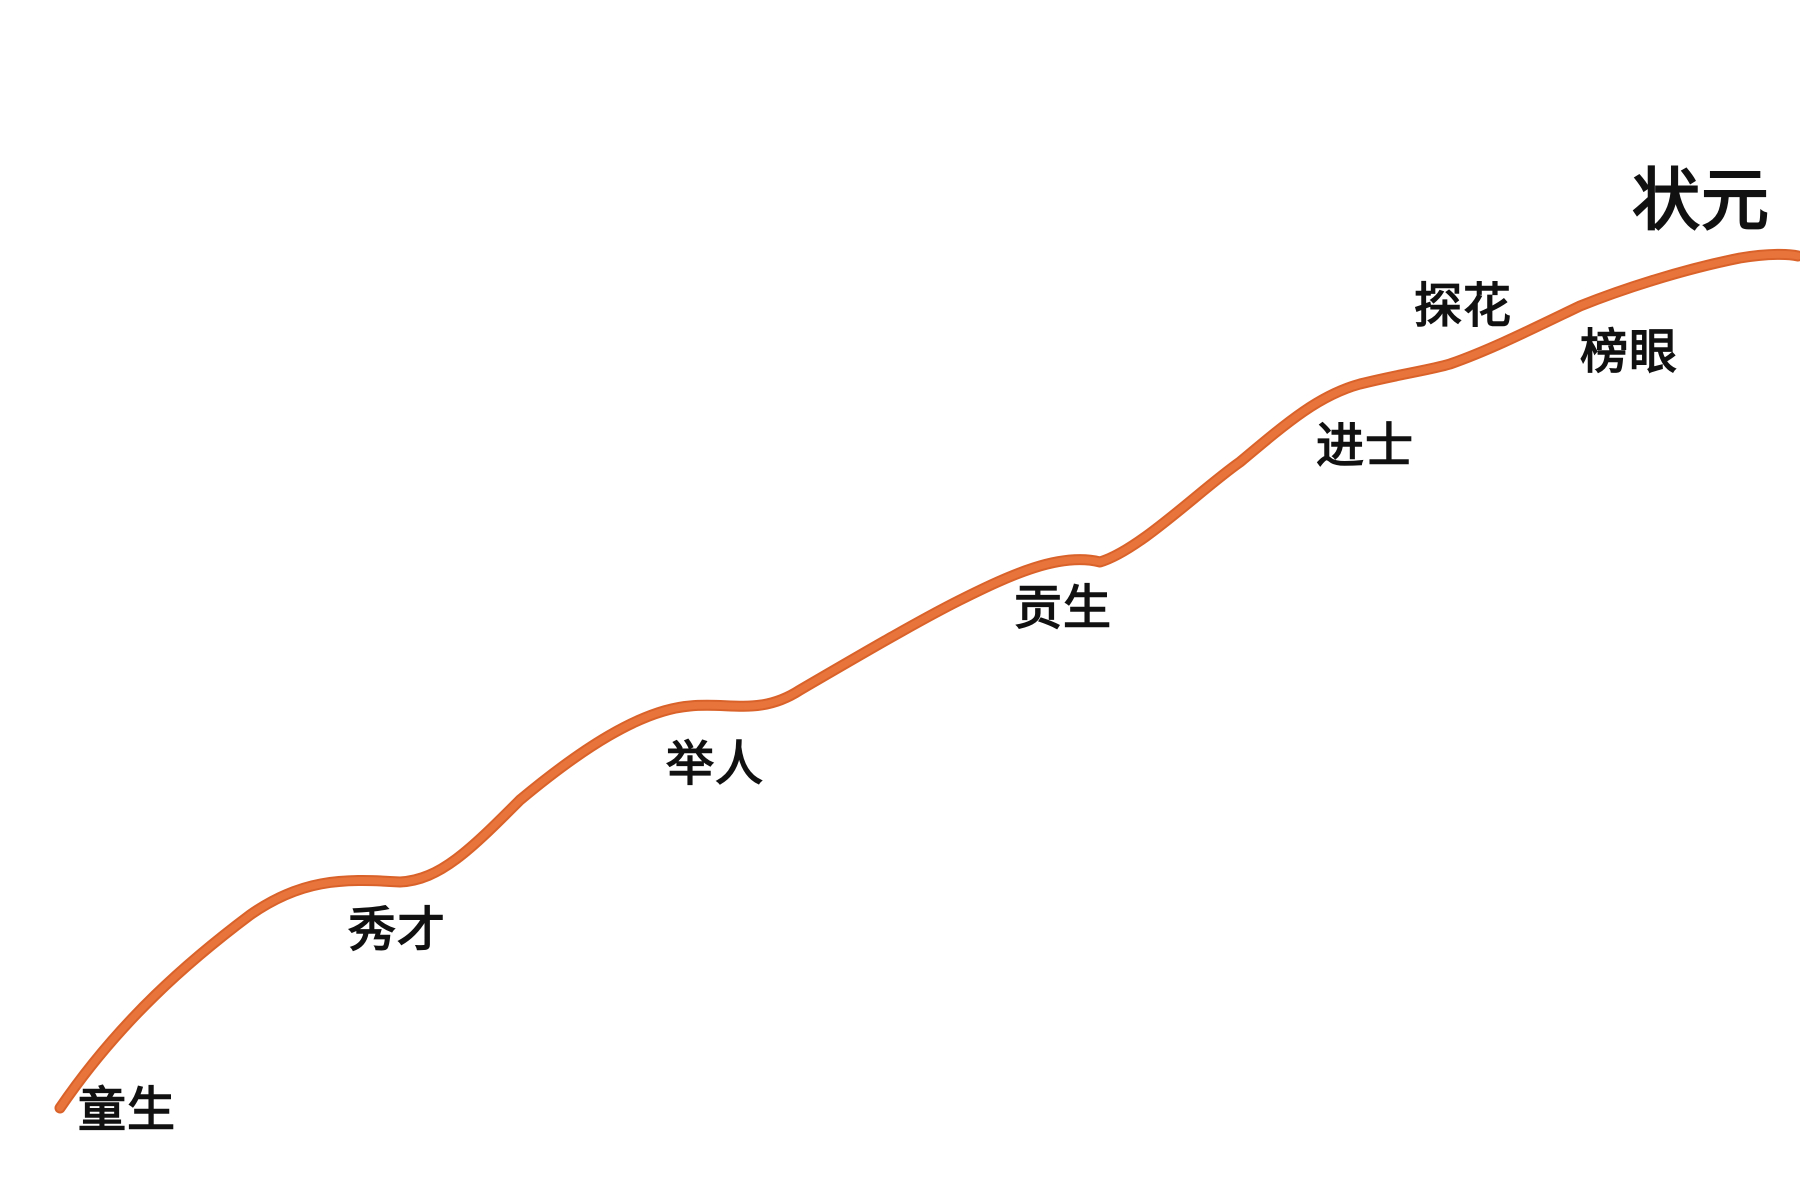 This screenshot has height=1200, width=1800. Describe the element at coordinates (1063, 608) in the screenshot. I see `rank-label-gongsheng: 贡生` at that location.